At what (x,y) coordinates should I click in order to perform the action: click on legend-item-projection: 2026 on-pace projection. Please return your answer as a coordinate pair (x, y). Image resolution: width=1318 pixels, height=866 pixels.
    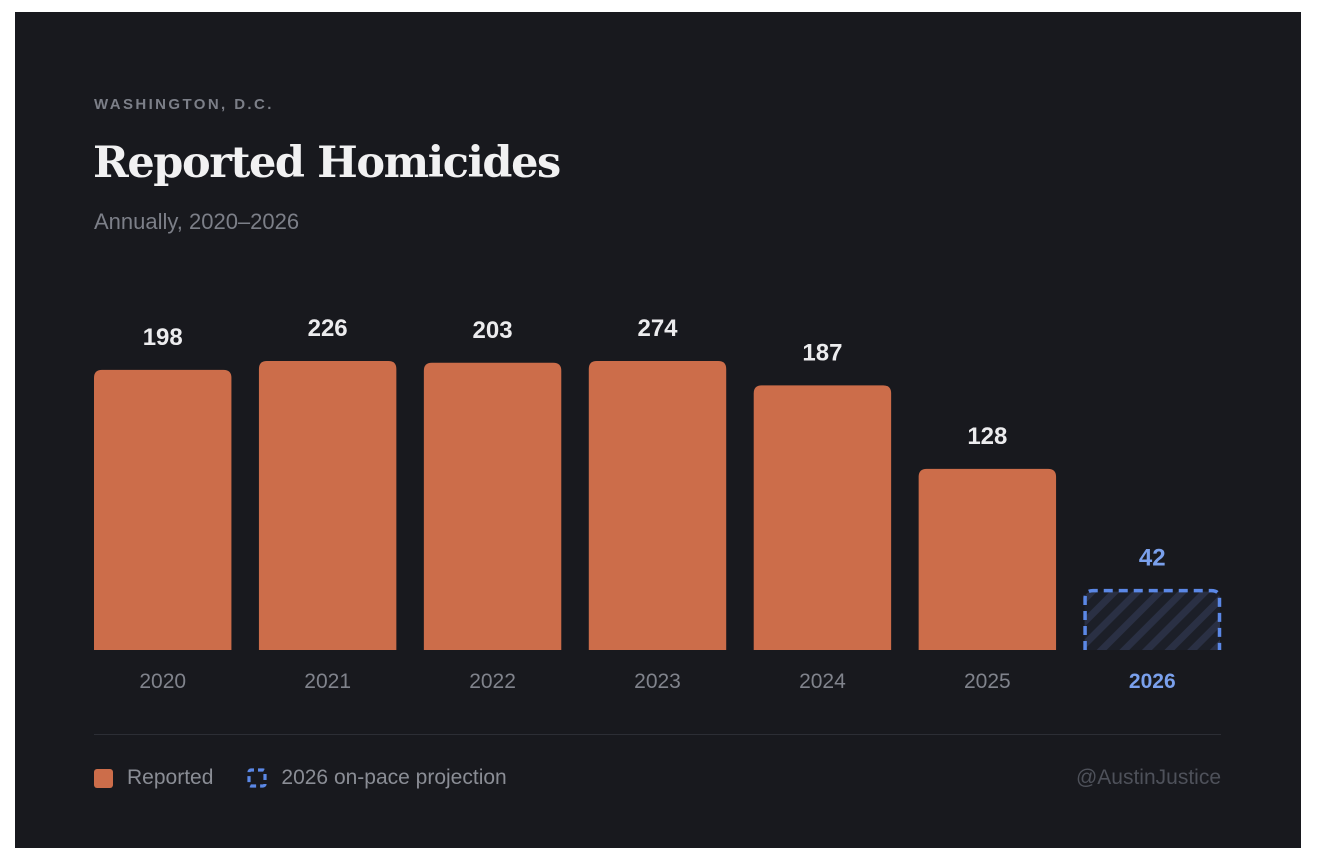
    Looking at the image, I should click on (377, 778).